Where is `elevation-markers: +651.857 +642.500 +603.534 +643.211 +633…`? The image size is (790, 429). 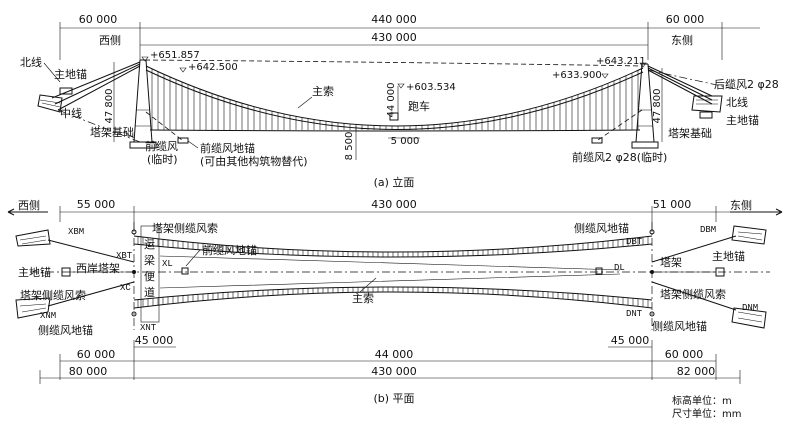
elevation-markers: +651.857 +642.500 +603.534 +643.211 +633… is located at coordinates (394, 71).